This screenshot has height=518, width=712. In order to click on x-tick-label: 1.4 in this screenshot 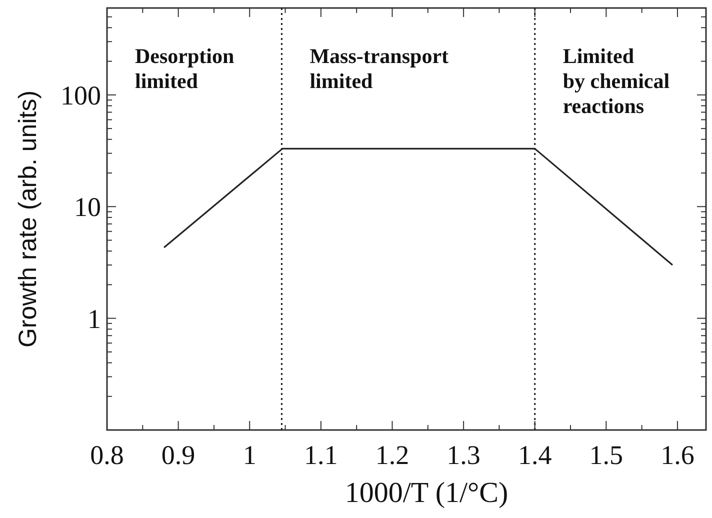, I will do `click(535, 455)`.